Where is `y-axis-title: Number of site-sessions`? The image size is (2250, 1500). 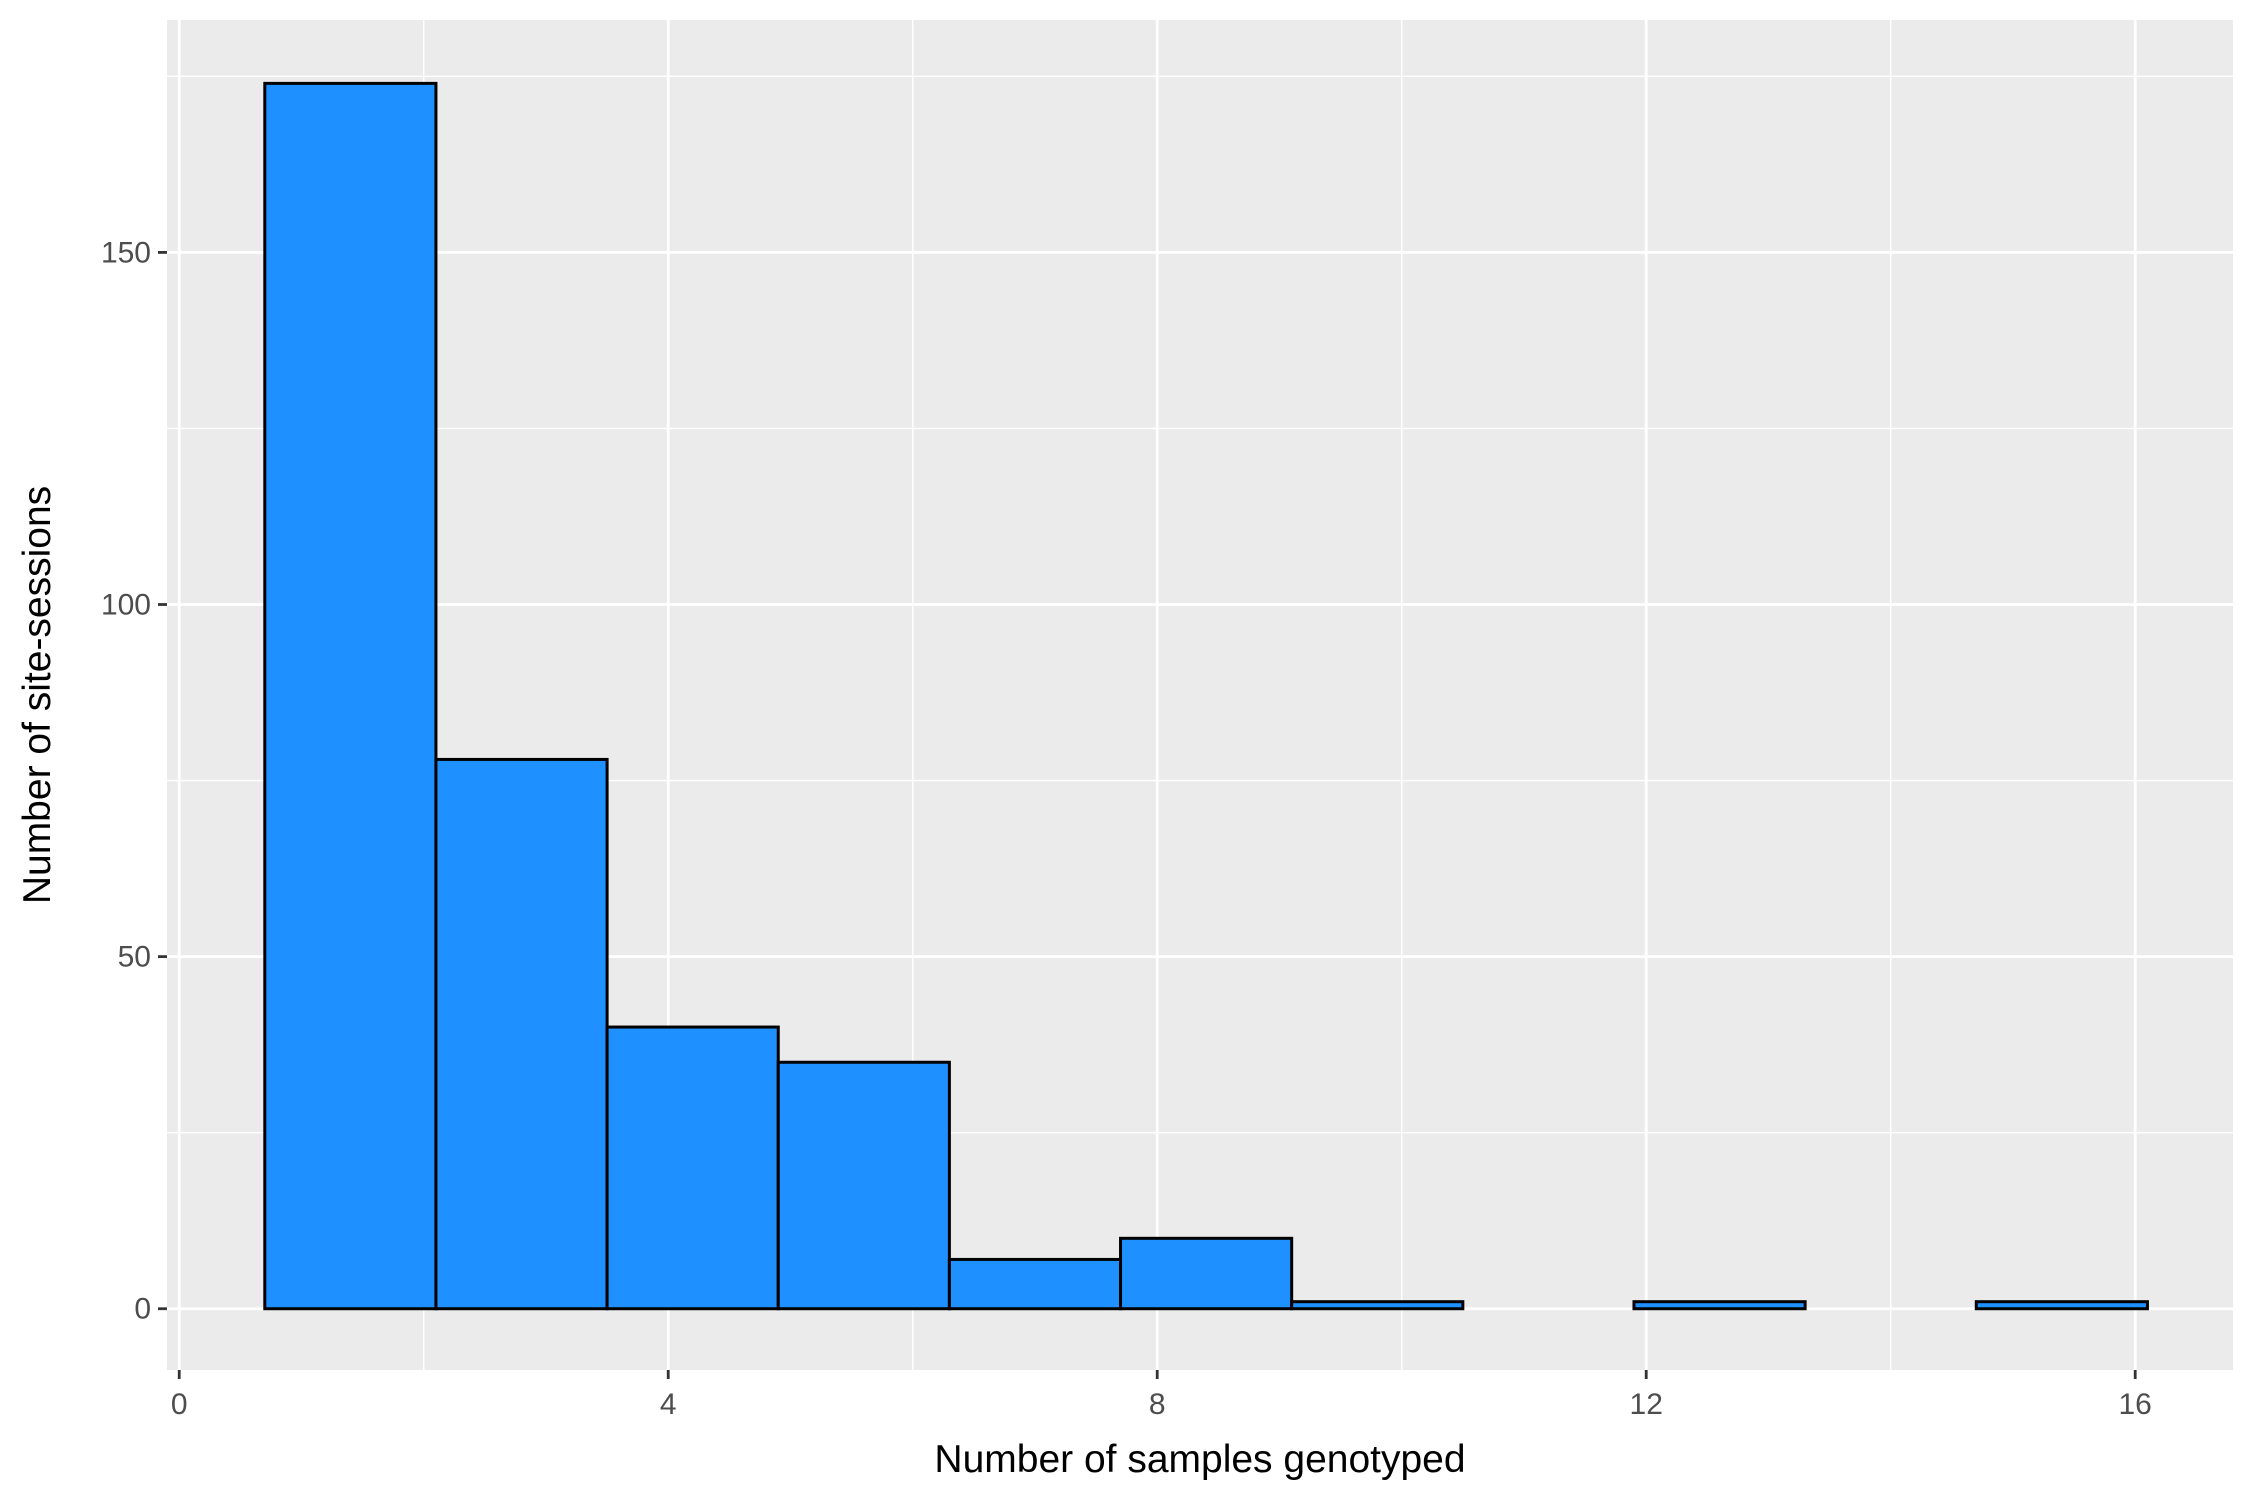
y-axis-title: Number of site-sessions is located at coordinates (37, 695).